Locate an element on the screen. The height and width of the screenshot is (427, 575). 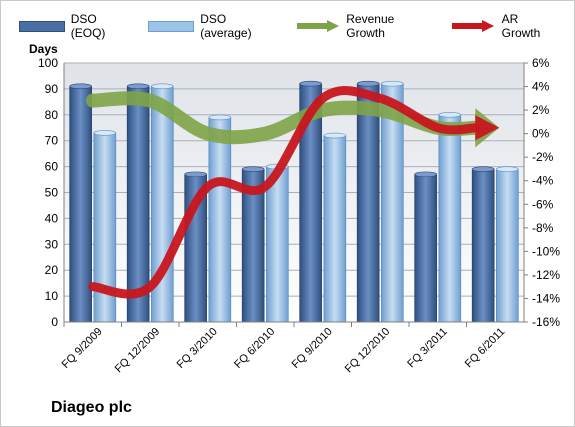
legend-arrow-ar-growth is located at coordinates (472, 26).